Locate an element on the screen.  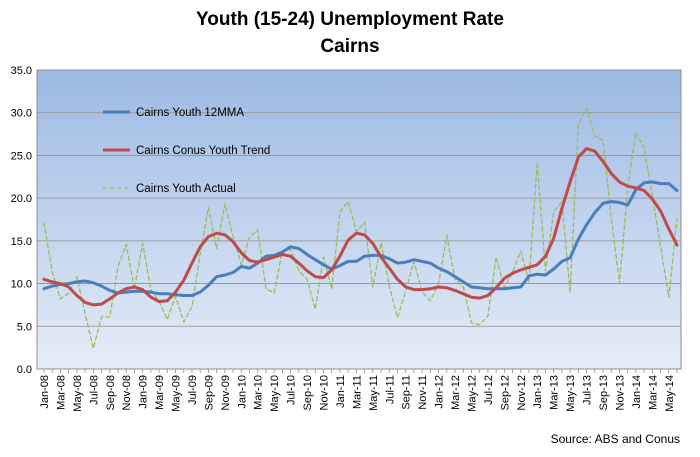
x-tick-label: May-08 is located at coordinates (78, 393).